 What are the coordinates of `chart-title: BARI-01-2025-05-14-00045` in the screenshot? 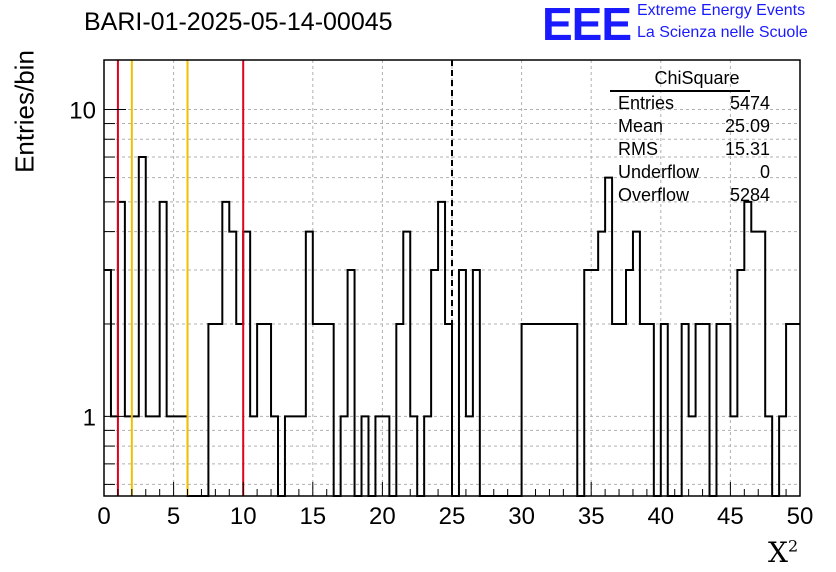 It's located at (238, 22).